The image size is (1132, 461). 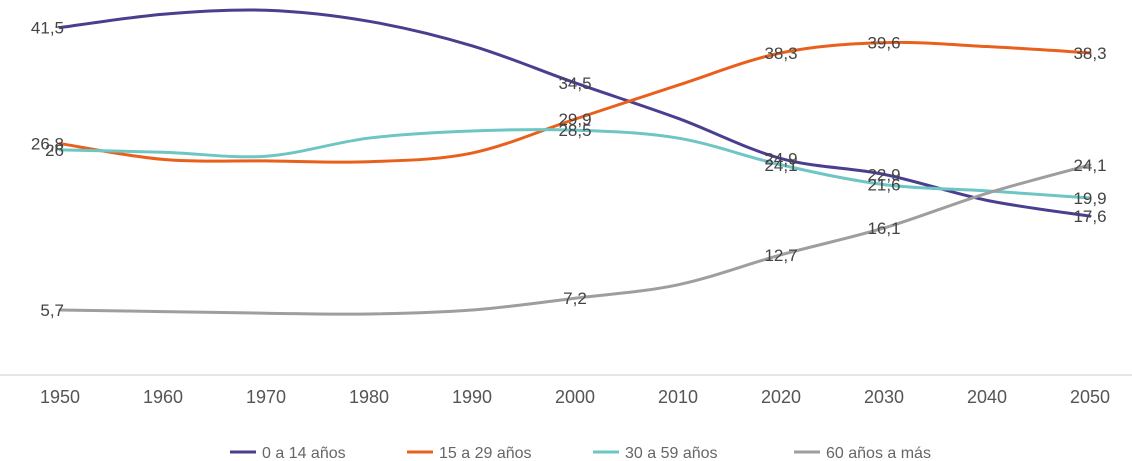 What do you see at coordinates (485, 453) in the screenshot?
I see `legend-label: 15 a 29 años` at bounding box center [485, 453].